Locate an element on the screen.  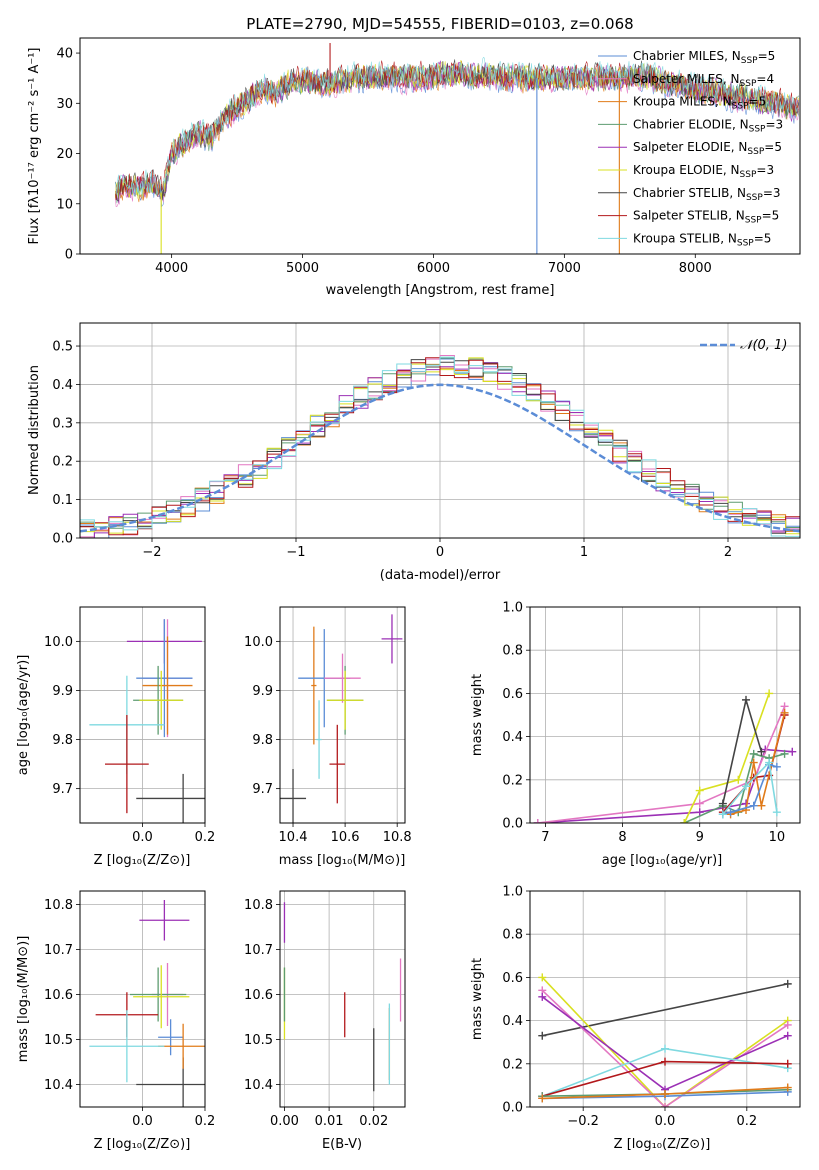
age-vs-metallicity-xtick-label: 0.2 is located at coordinates (205, 837).